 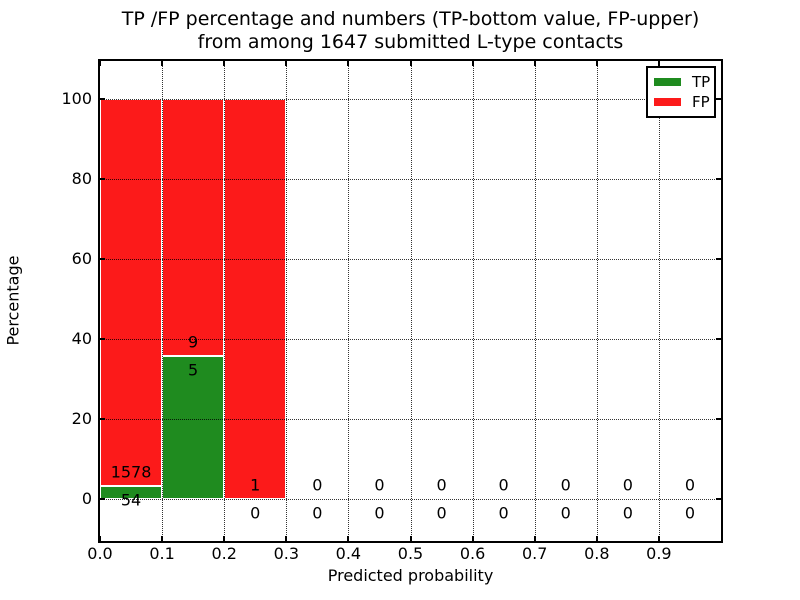 I want to click on xtick-label-0.5: 0.5, so click(x=410, y=553).